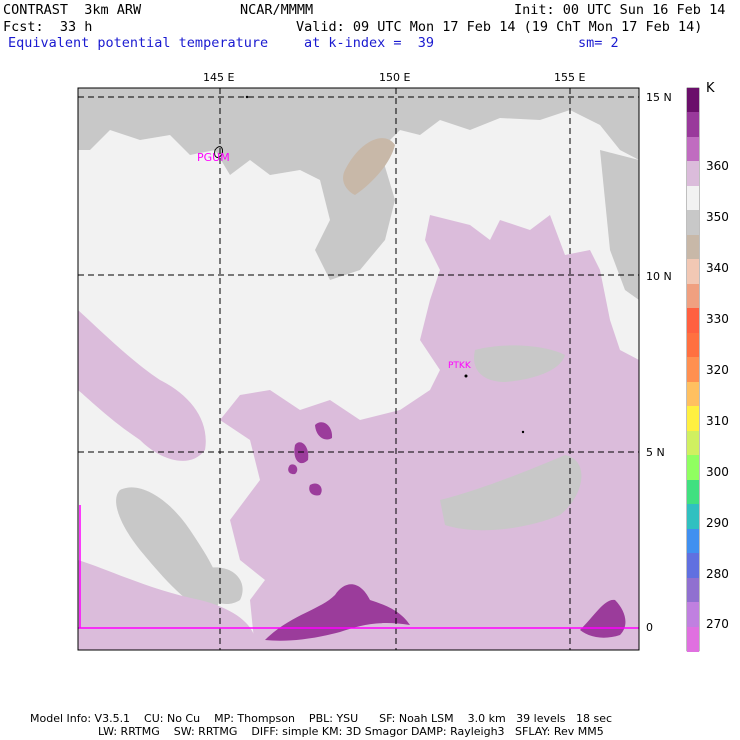 The height and width of the screenshot is (740, 740). I want to click on island-marker-east, so click(523, 432).